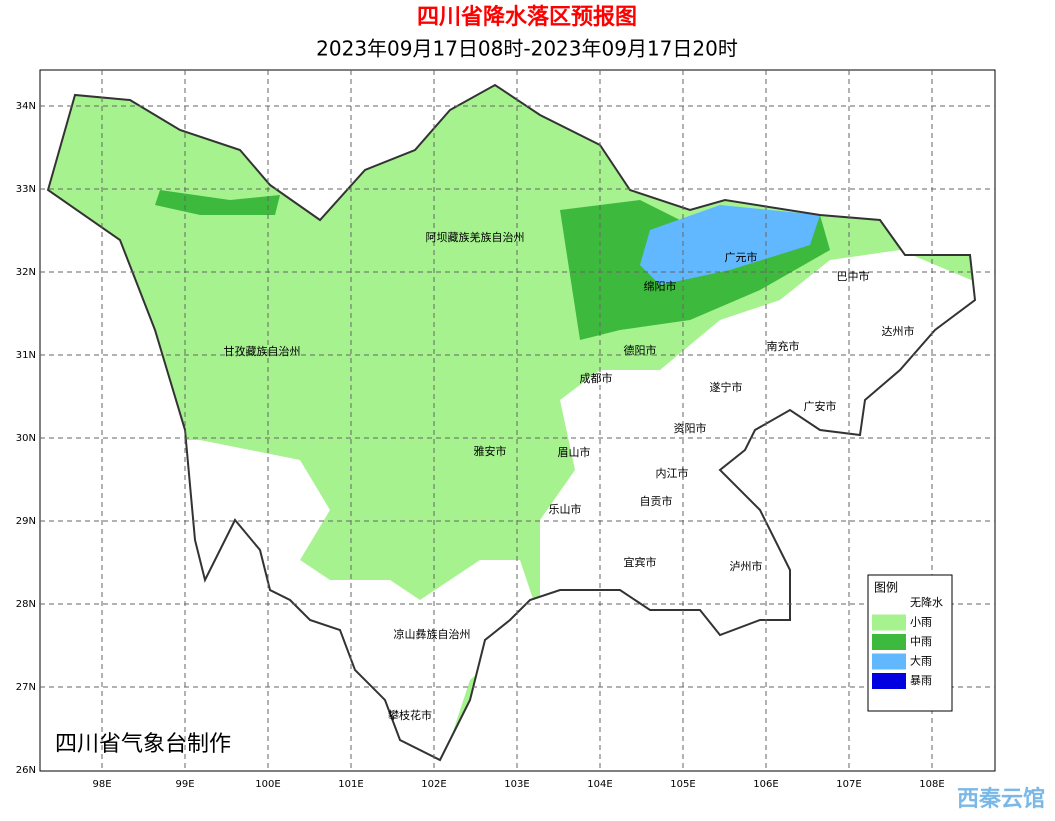  Describe the element at coordinates (267, 784) in the screenshot. I see `lon-label: 100E` at that location.